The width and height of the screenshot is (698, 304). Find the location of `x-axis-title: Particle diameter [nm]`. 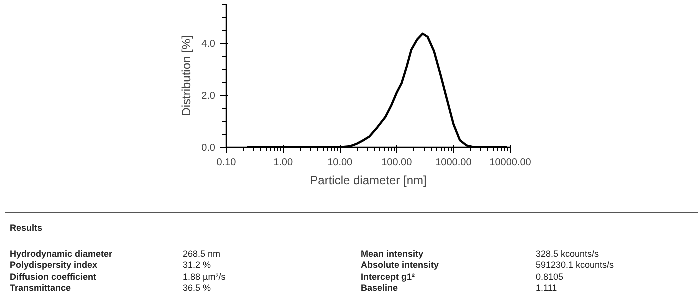

x-axis-title: Particle diameter [nm] is located at coordinates (368, 181).